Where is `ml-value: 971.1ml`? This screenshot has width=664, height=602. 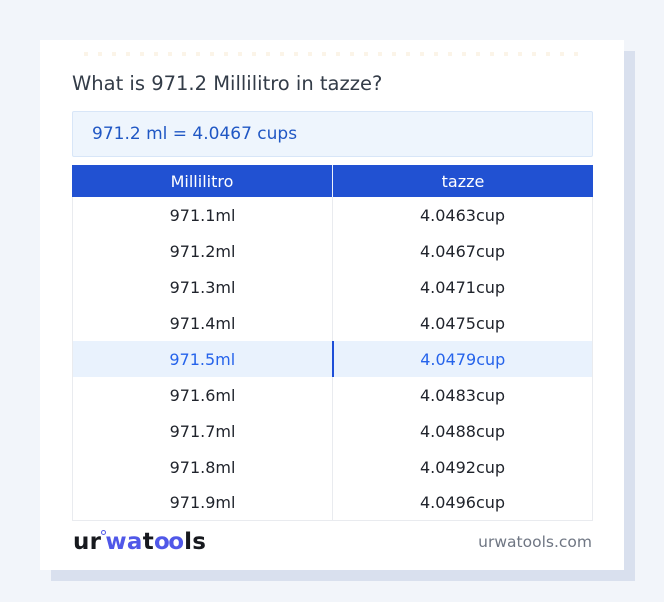 ml-value: 971.1ml is located at coordinates (203, 215).